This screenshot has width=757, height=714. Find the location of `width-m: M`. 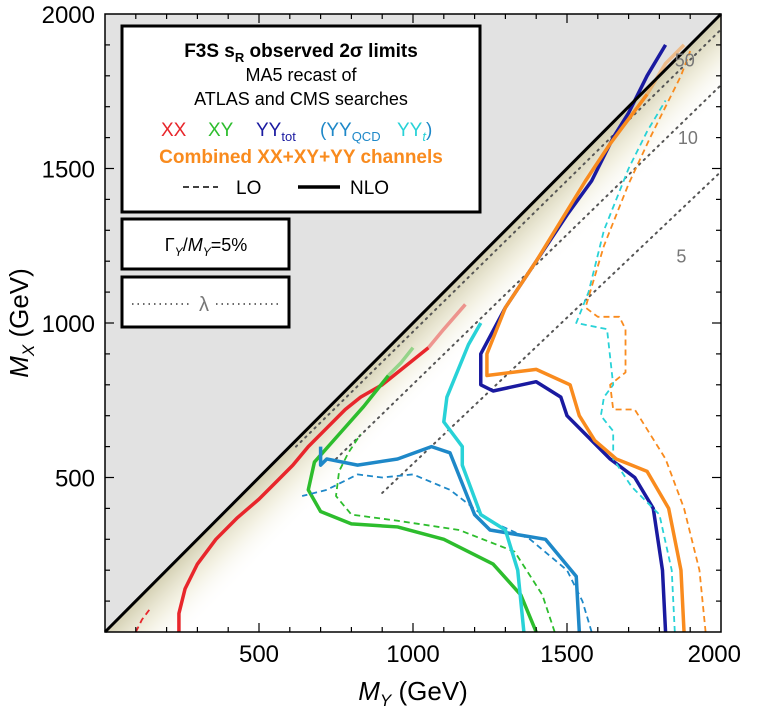

width-m: M is located at coordinates (195, 245).